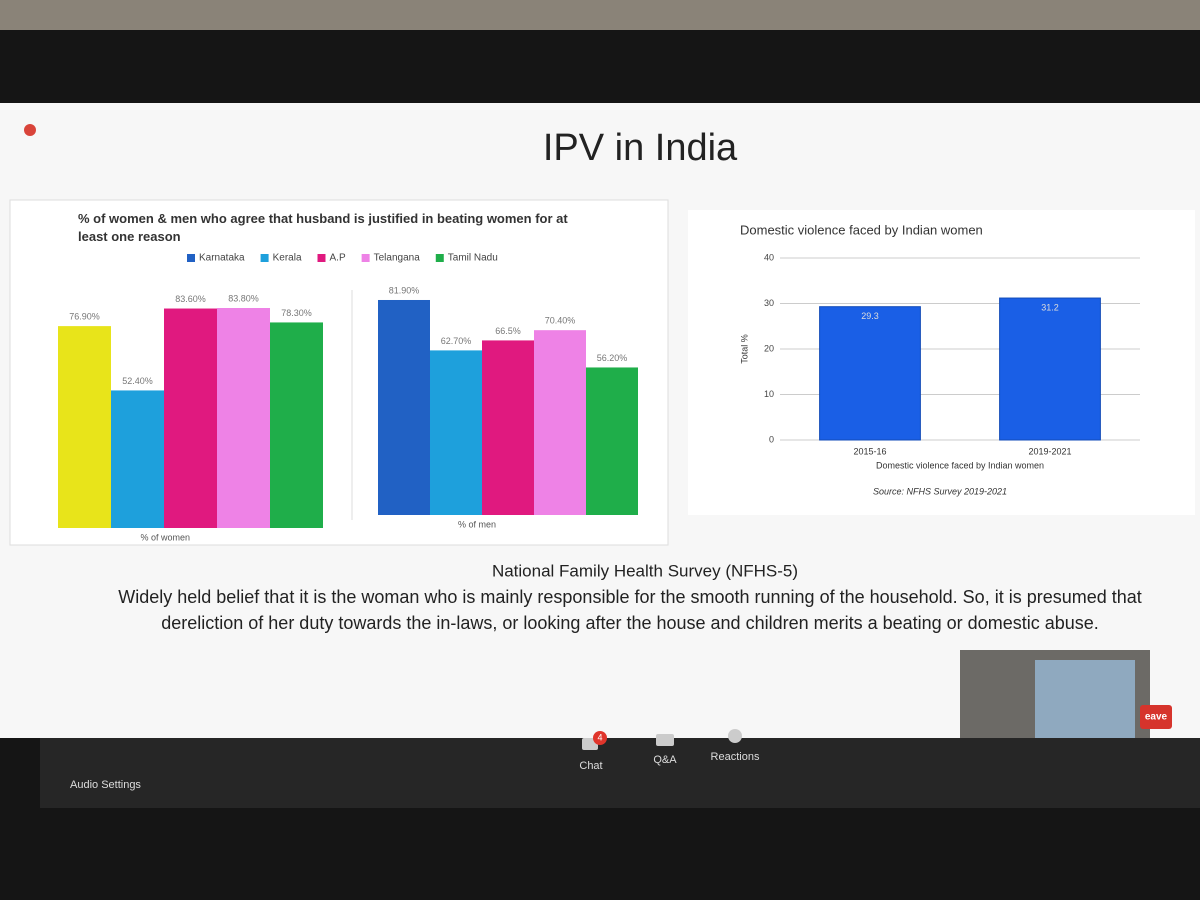 This screenshot has width=1200, height=900. I want to click on chart-source: Source: NFHS Survey 2019-2021, so click(940, 491).